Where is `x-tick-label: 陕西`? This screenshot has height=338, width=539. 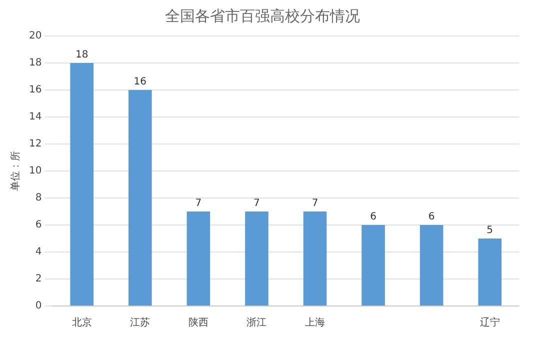
x-tick-label: 陕西 is located at coordinates (198, 322).